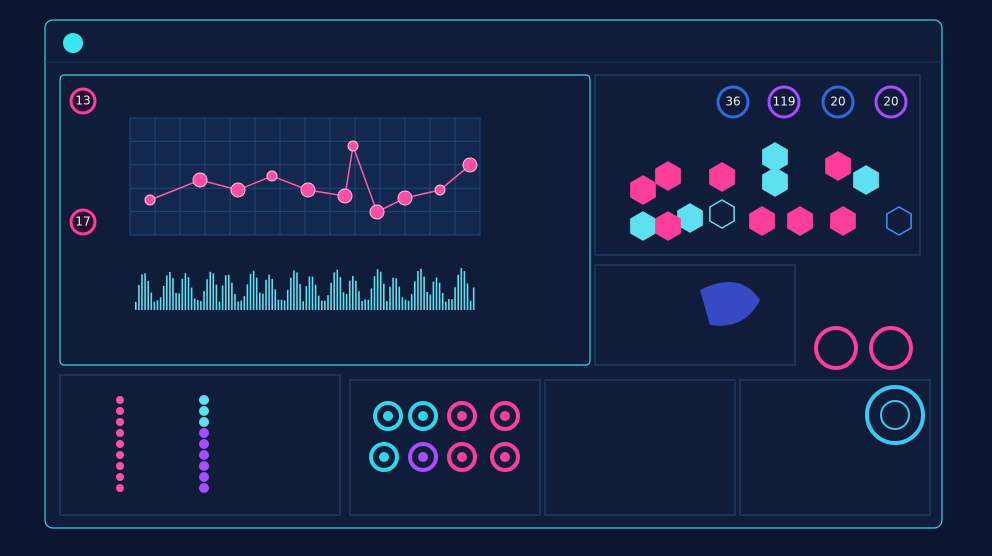 Image resolution: width=992 pixels, height=556 pixels. What do you see at coordinates (835, 447) in the screenshot?
I see `stats-panel` at bounding box center [835, 447].